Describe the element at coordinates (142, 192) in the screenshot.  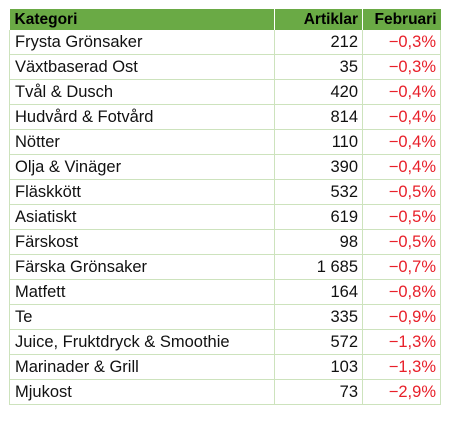
I see `category-cell: Fläskkött` at that location.